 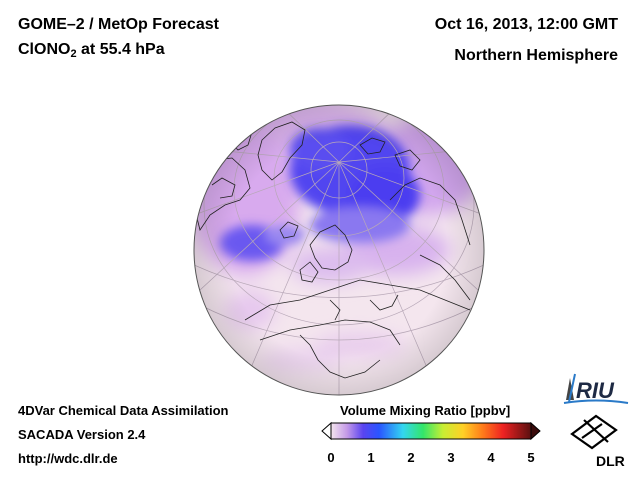 What do you see at coordinates (123, 410) in the screenshot?
I see `footer-assimilation: 4DVar Chemical Data Assimilation` at bounding box center [123, 410].